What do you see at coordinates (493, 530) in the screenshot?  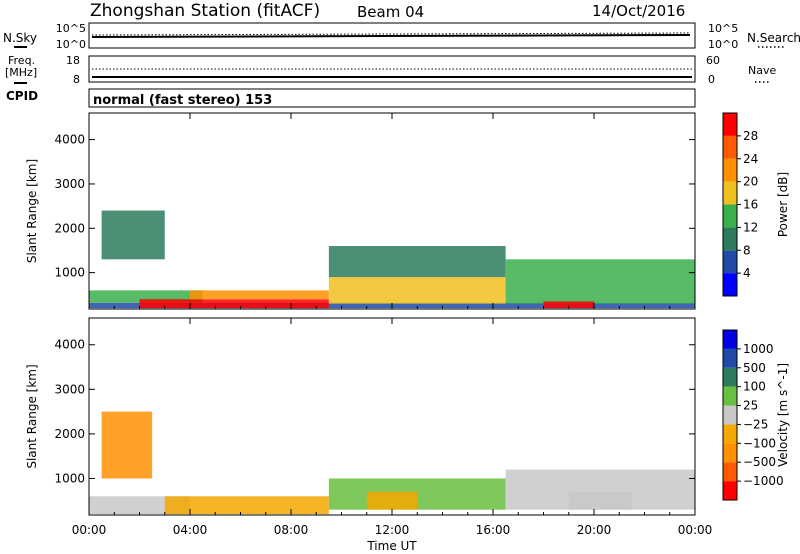 I see `x-tick-label: 16:00` at bounding box center [493, 530].